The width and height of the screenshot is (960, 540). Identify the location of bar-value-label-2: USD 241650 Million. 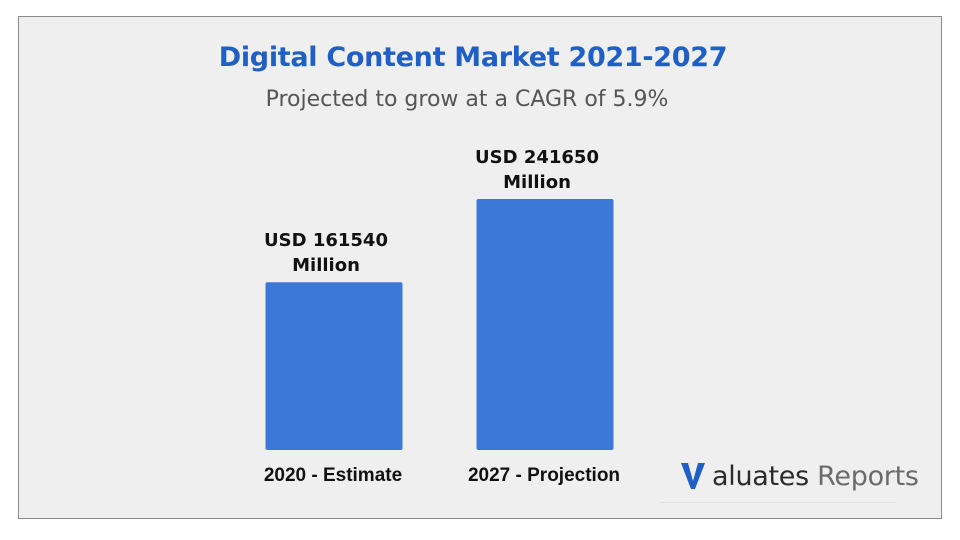
(537, 170).